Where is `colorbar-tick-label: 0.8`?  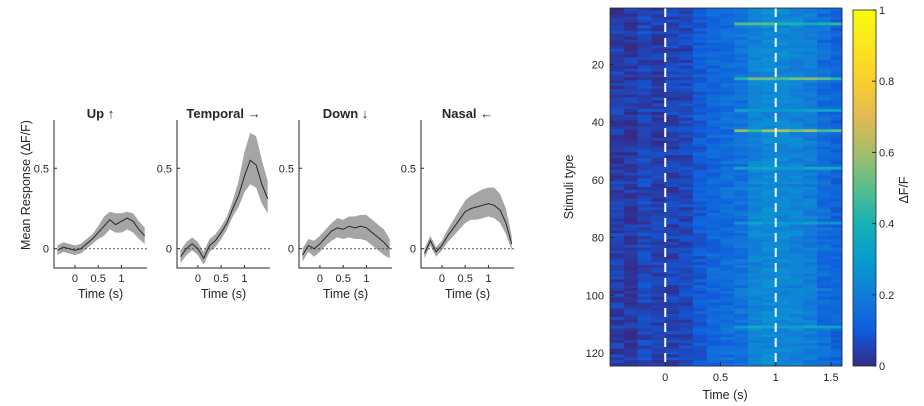
colorbar-tick-label: 0.8 is located at coordinates (886, 82).